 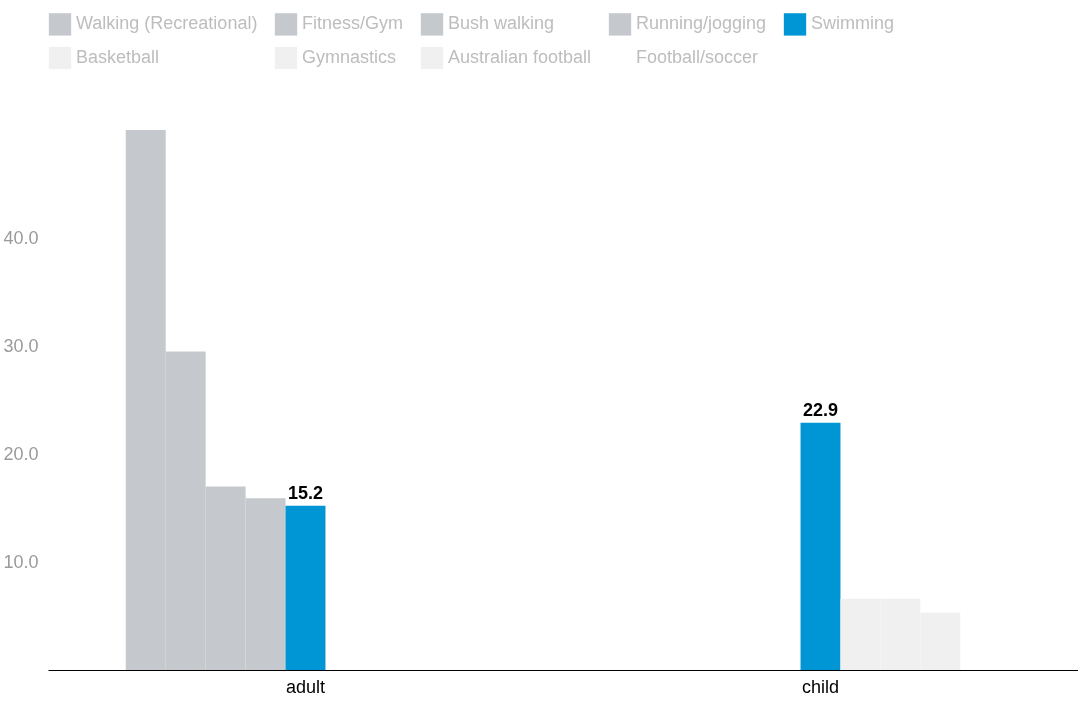 What do you see at coordinates (305, 686) in the screenshot?
I see `x-tick-label: adult` at bounding box center [305, 686].